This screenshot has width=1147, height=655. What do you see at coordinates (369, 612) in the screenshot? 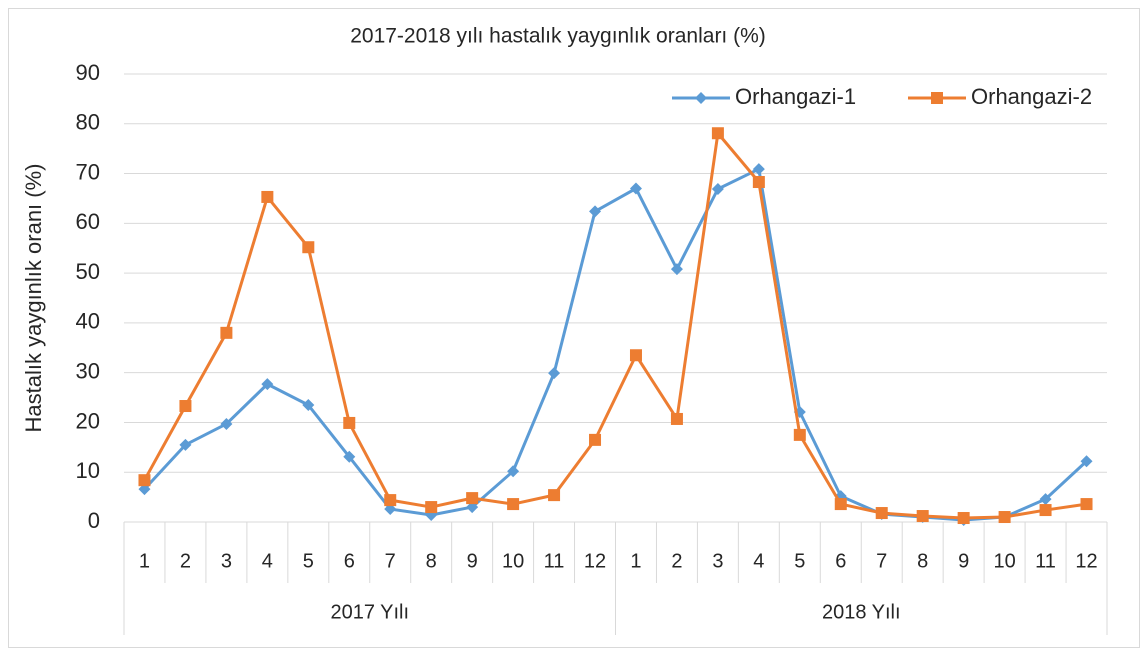
I see `group-label: 2017 Yılı` at bounding box center [369, 612].